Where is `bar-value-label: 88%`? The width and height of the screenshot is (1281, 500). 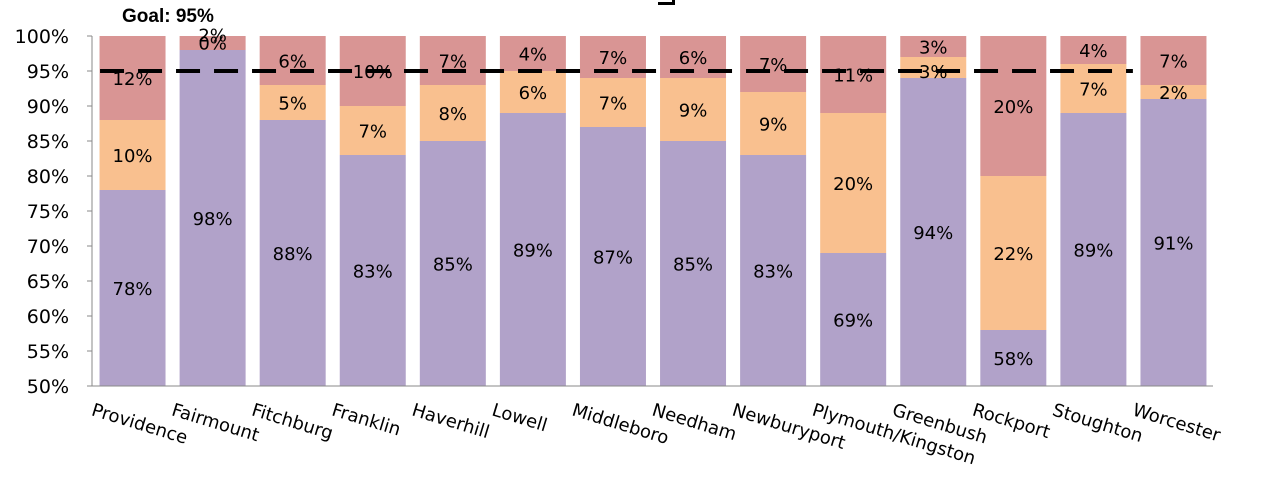
bar-value-label: 88% is located at coordinates (293, 254).